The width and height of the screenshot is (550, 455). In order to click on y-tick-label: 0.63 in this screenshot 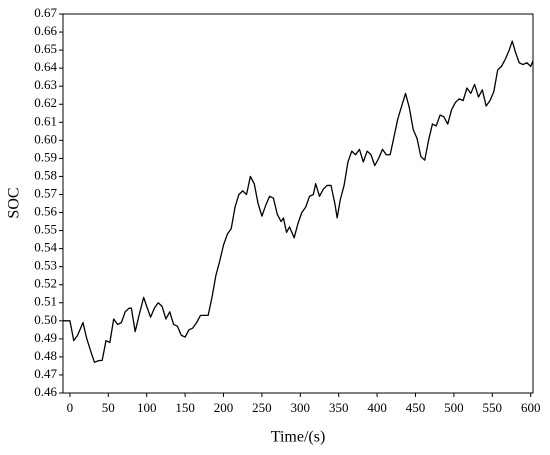, I will do `click(45, 84)`.